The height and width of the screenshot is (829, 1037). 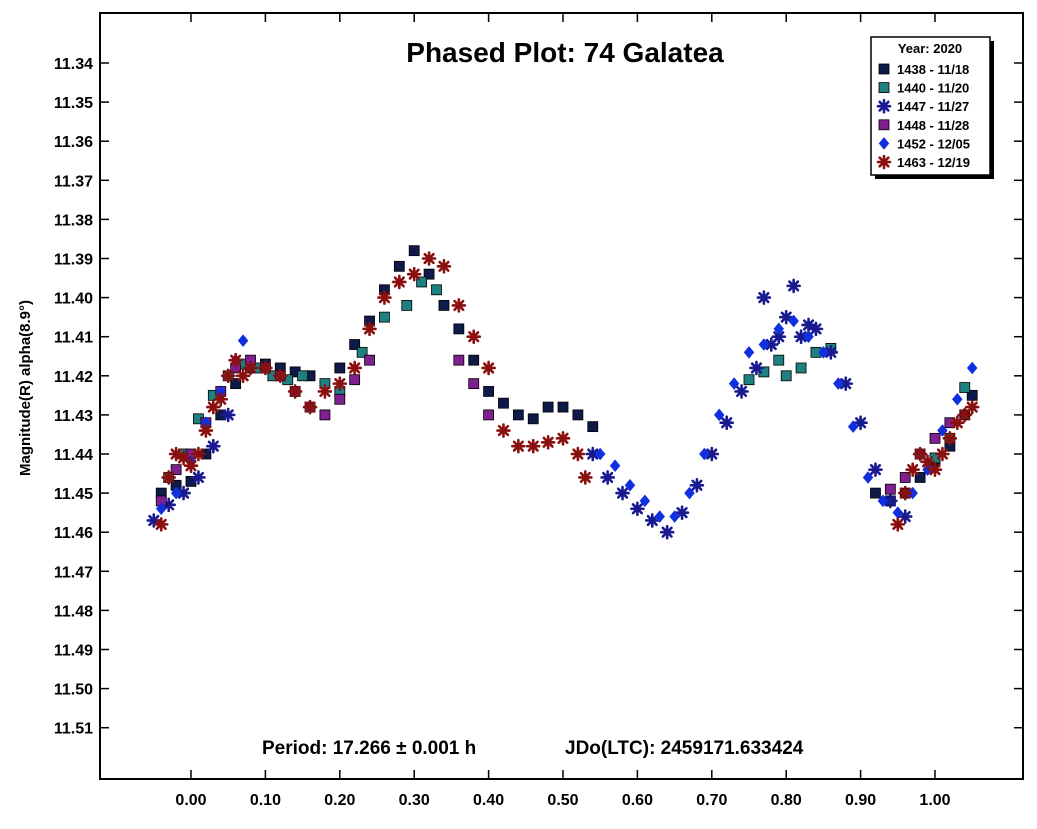 What do you see at coordinates (786, 800) in the screenshot?
I see `x-tick-label: 0.80` at bounding box center [786, 800].